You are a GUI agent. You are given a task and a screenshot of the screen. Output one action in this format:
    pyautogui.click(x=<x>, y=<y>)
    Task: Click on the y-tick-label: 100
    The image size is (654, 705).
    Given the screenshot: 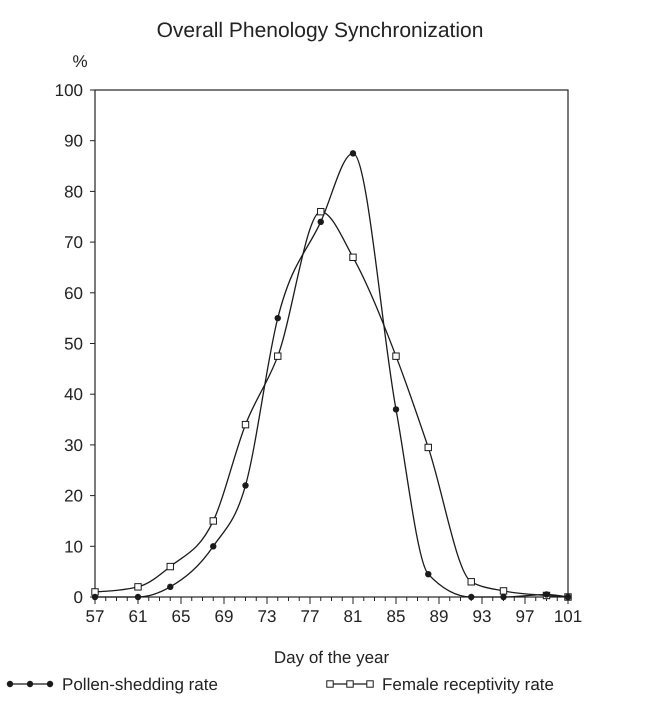 What is the action you would take?
    pyautogui.click(x=68, y=90)
    